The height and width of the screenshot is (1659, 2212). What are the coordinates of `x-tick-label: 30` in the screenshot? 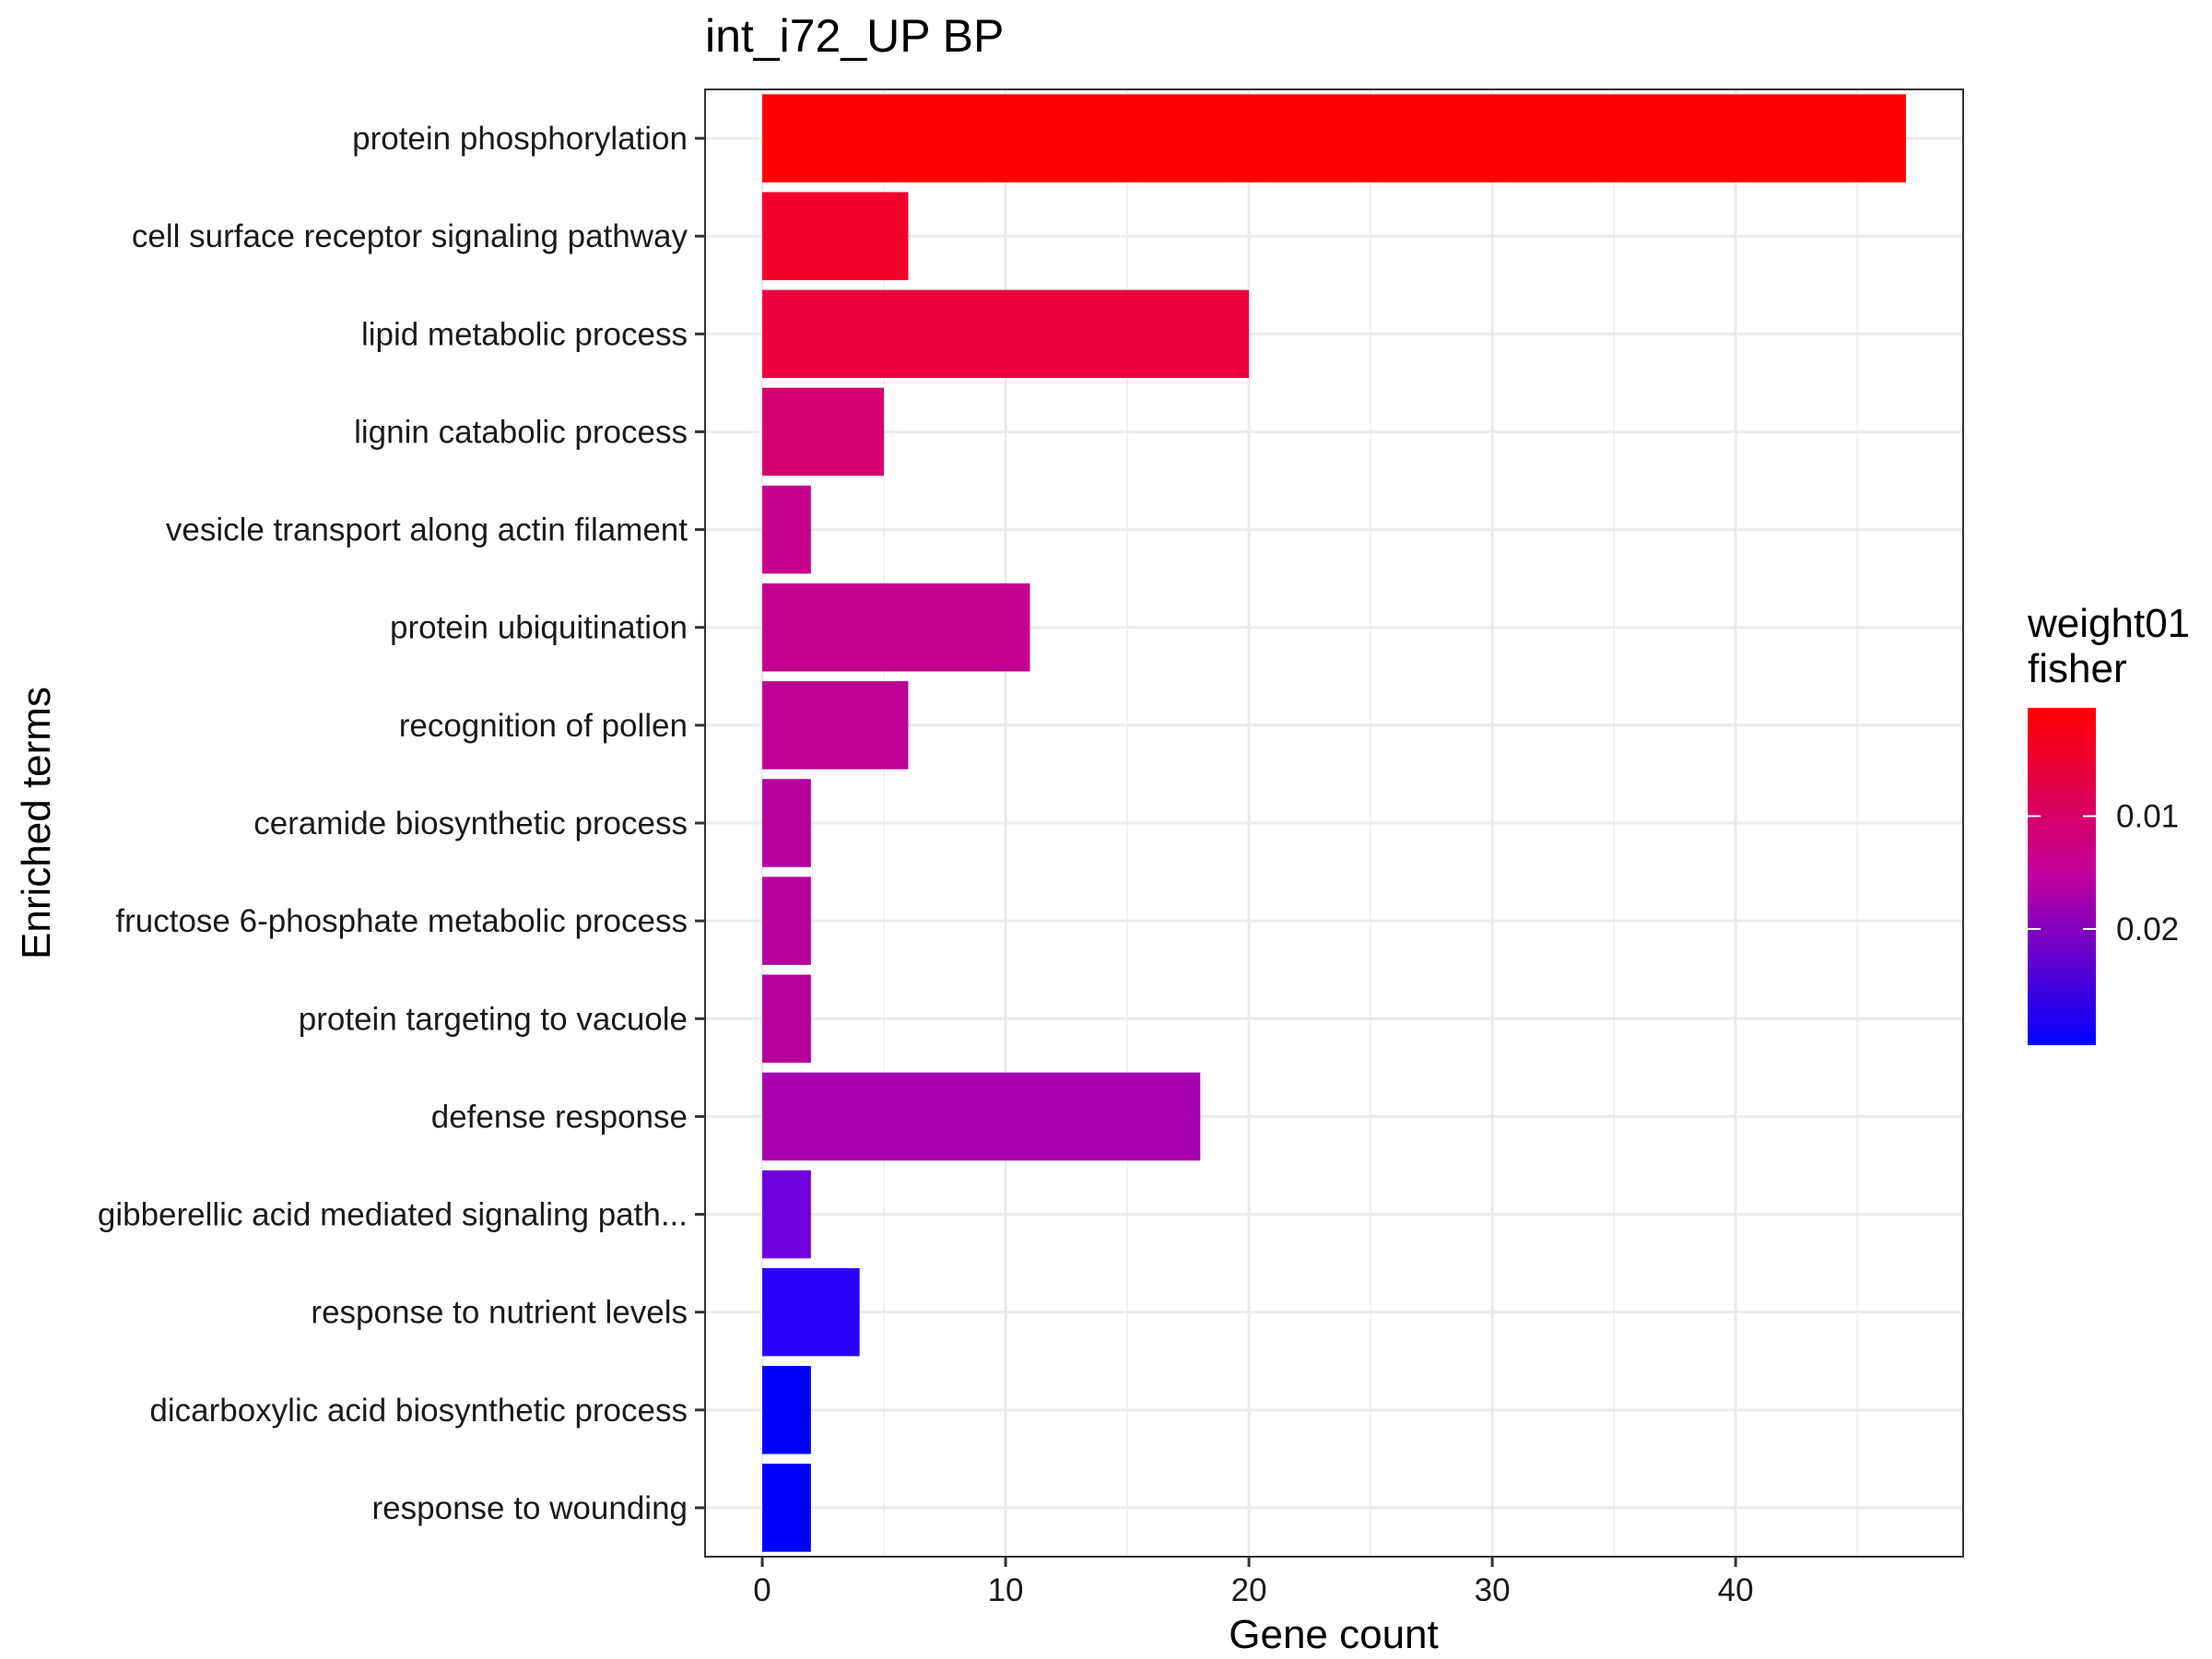 It's located at (1493, 1590).